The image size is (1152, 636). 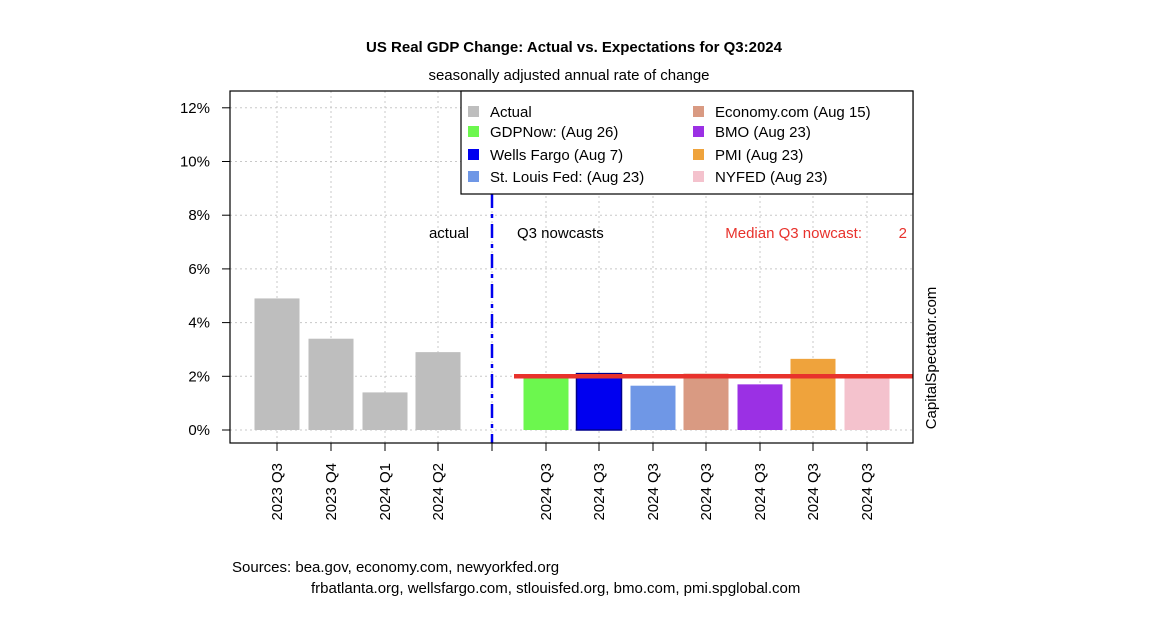 What do you see at coordinates (759, 155) in the screenshot?
I see `legend-label: PMI (Aug 23)` at bounding box center [759, 155].